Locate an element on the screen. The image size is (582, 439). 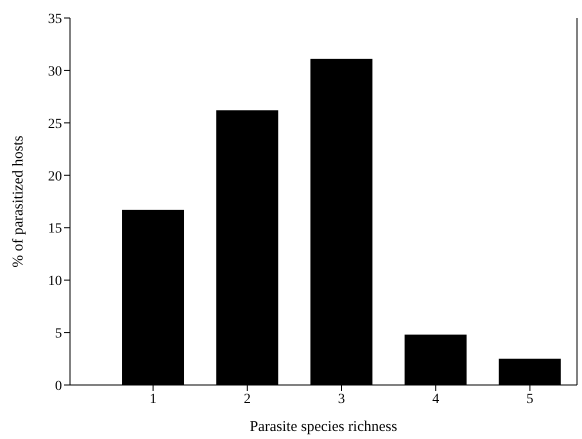
x-tick-label: 1 is located at coordinates (153, 399).